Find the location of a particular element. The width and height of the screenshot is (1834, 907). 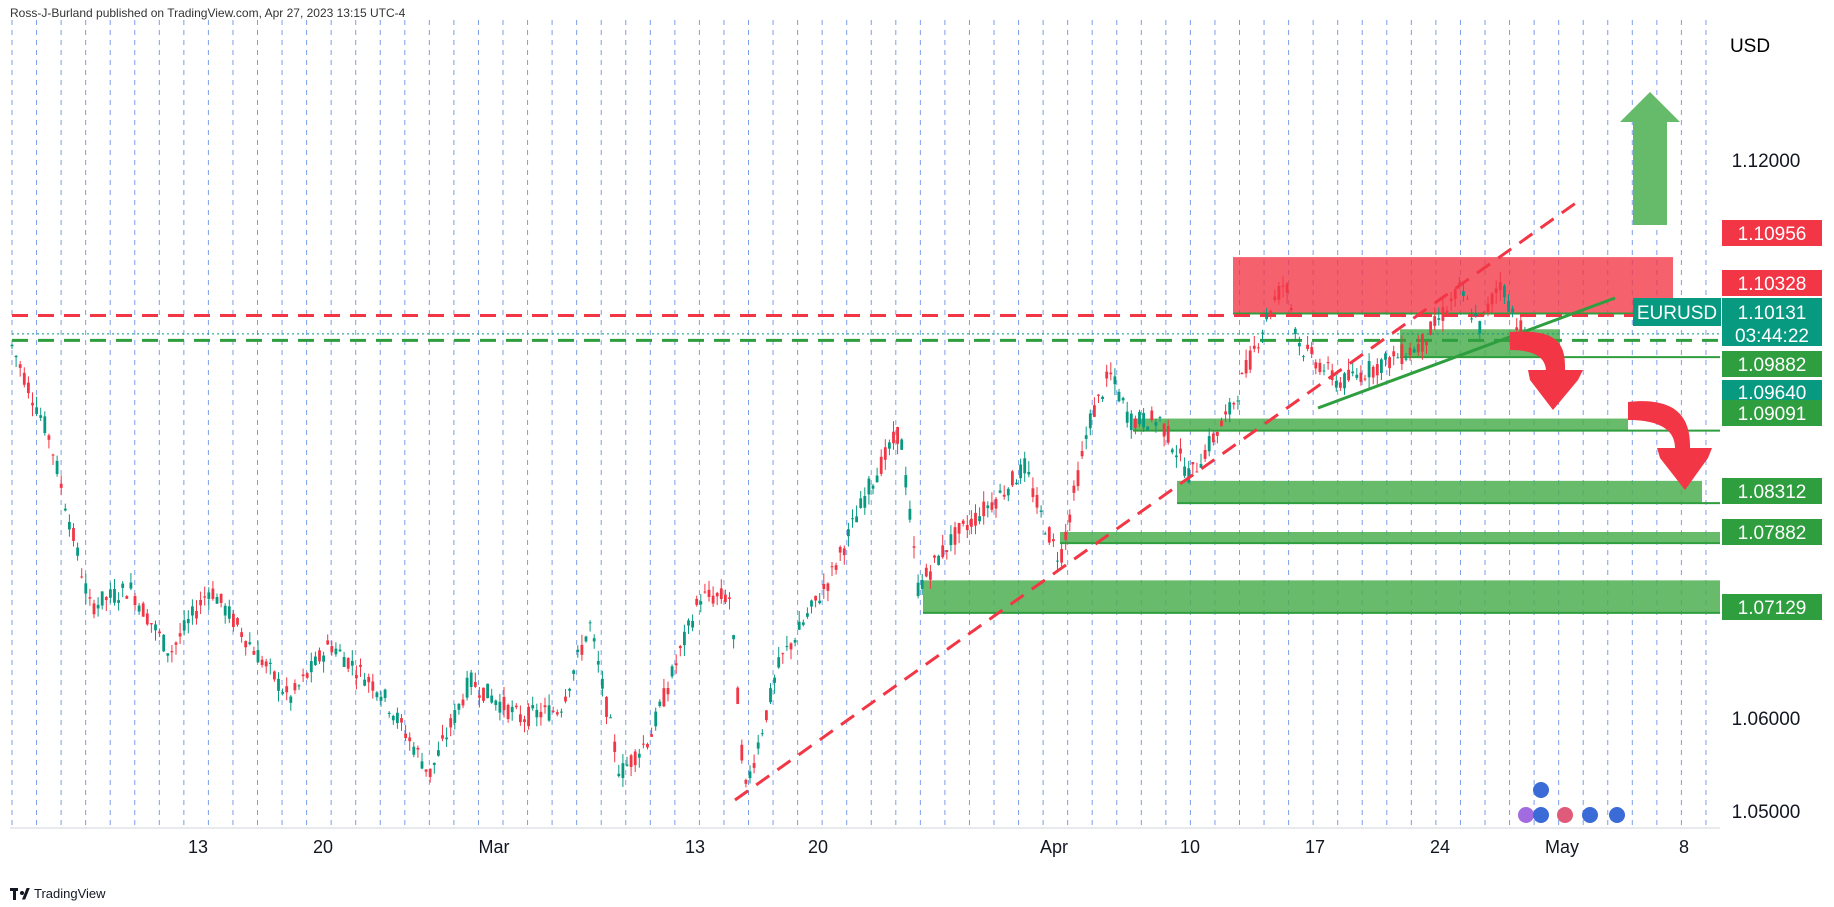

x-tick-label: 24 is located at coordinates (1440, 847).